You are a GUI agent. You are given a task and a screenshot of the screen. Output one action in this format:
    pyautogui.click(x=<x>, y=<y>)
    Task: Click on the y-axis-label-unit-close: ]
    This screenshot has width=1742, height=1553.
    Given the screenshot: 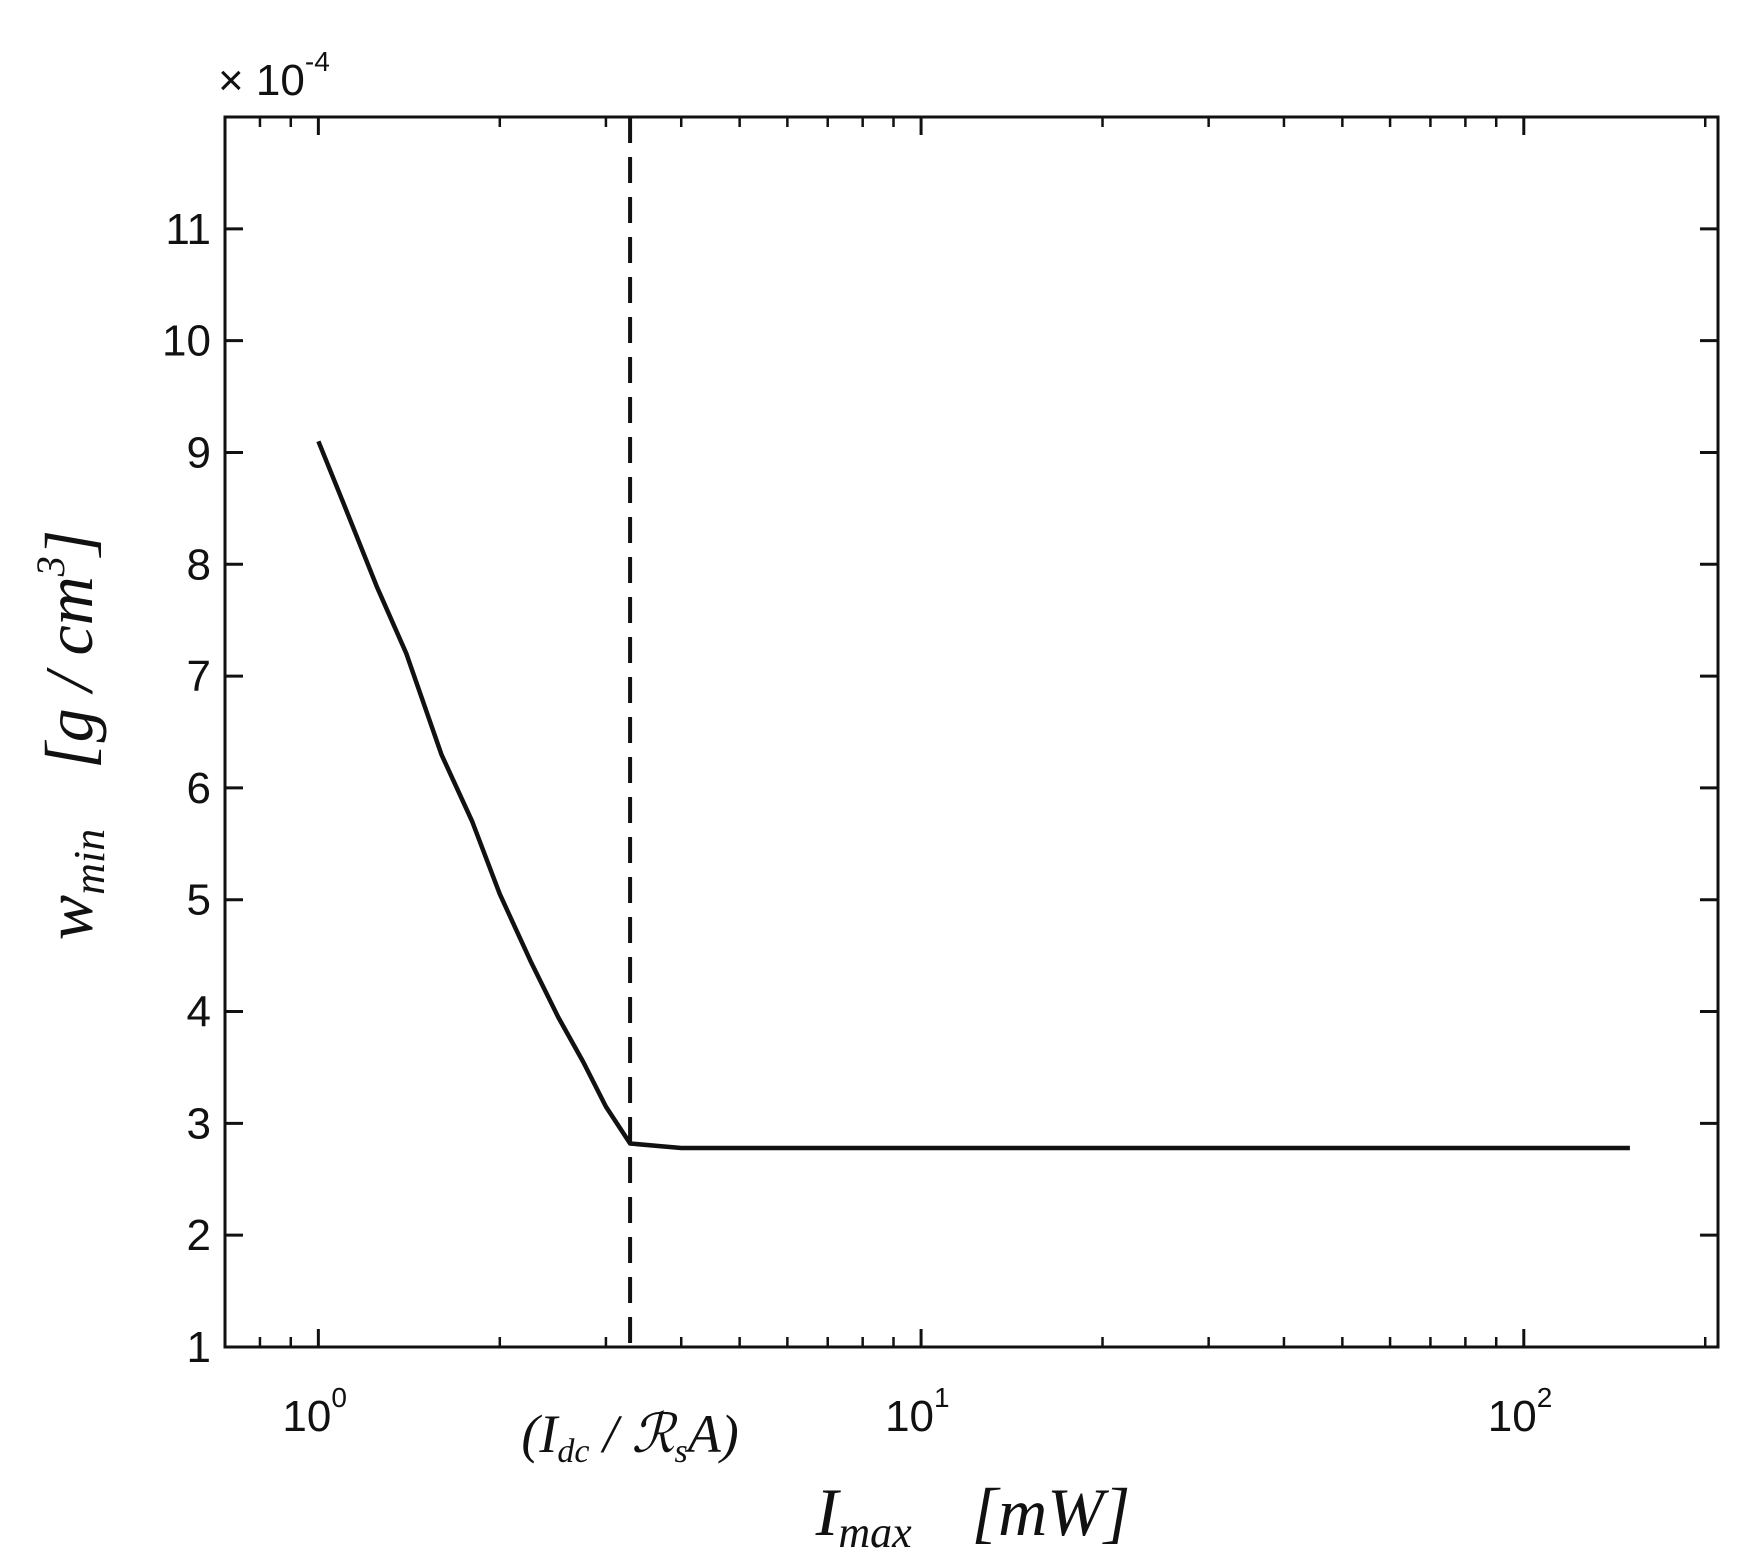 What is the action you would take?
    pyautogui.click(x=69, y=544)
    